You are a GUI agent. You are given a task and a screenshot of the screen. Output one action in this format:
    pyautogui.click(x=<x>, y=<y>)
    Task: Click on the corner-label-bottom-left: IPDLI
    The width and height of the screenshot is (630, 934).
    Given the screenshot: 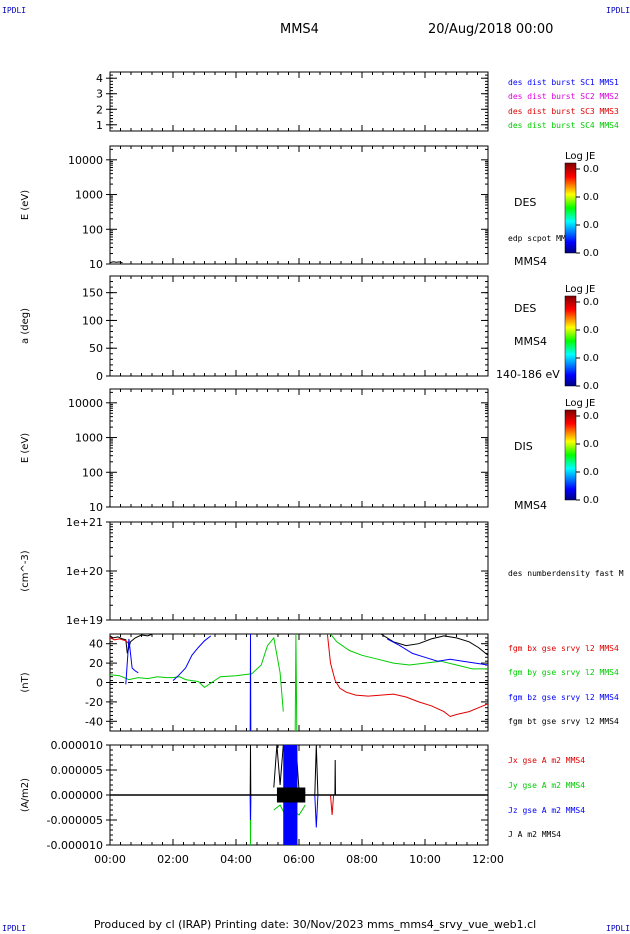 What is the action you would take?
    pyautogui.click(x=14, y=928)
    